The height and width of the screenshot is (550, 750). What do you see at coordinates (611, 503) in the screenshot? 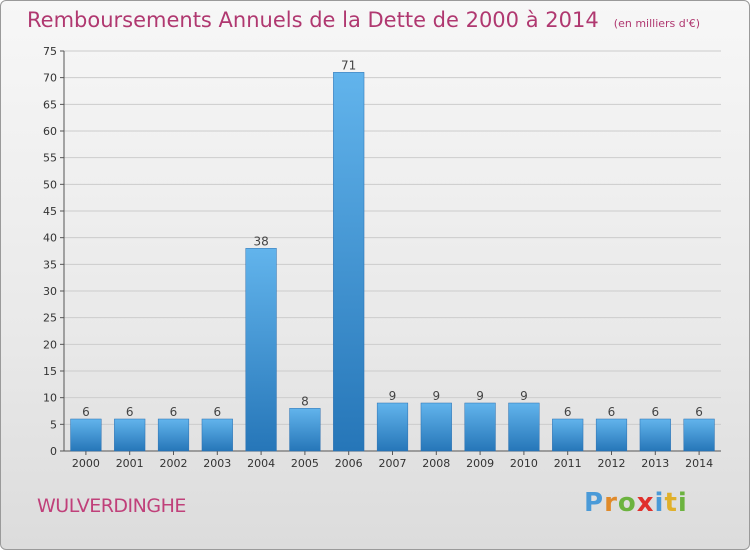
I see `logo-letter: r` at bounding box center [611, 503].